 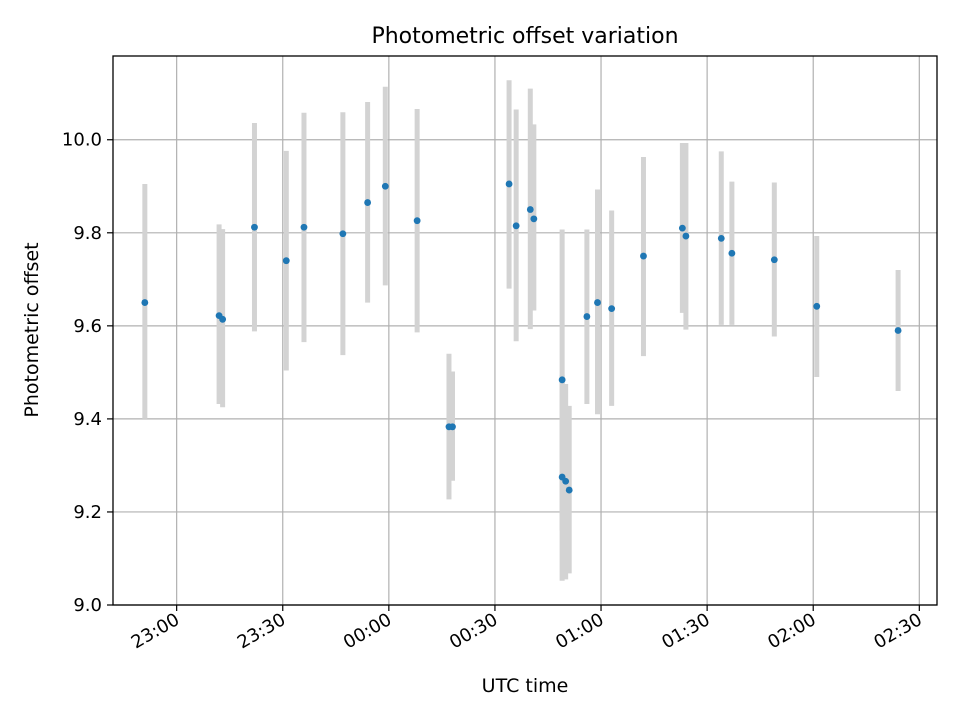 I want to click on y-tick-label: 9.6, so click(x=87, y=326).